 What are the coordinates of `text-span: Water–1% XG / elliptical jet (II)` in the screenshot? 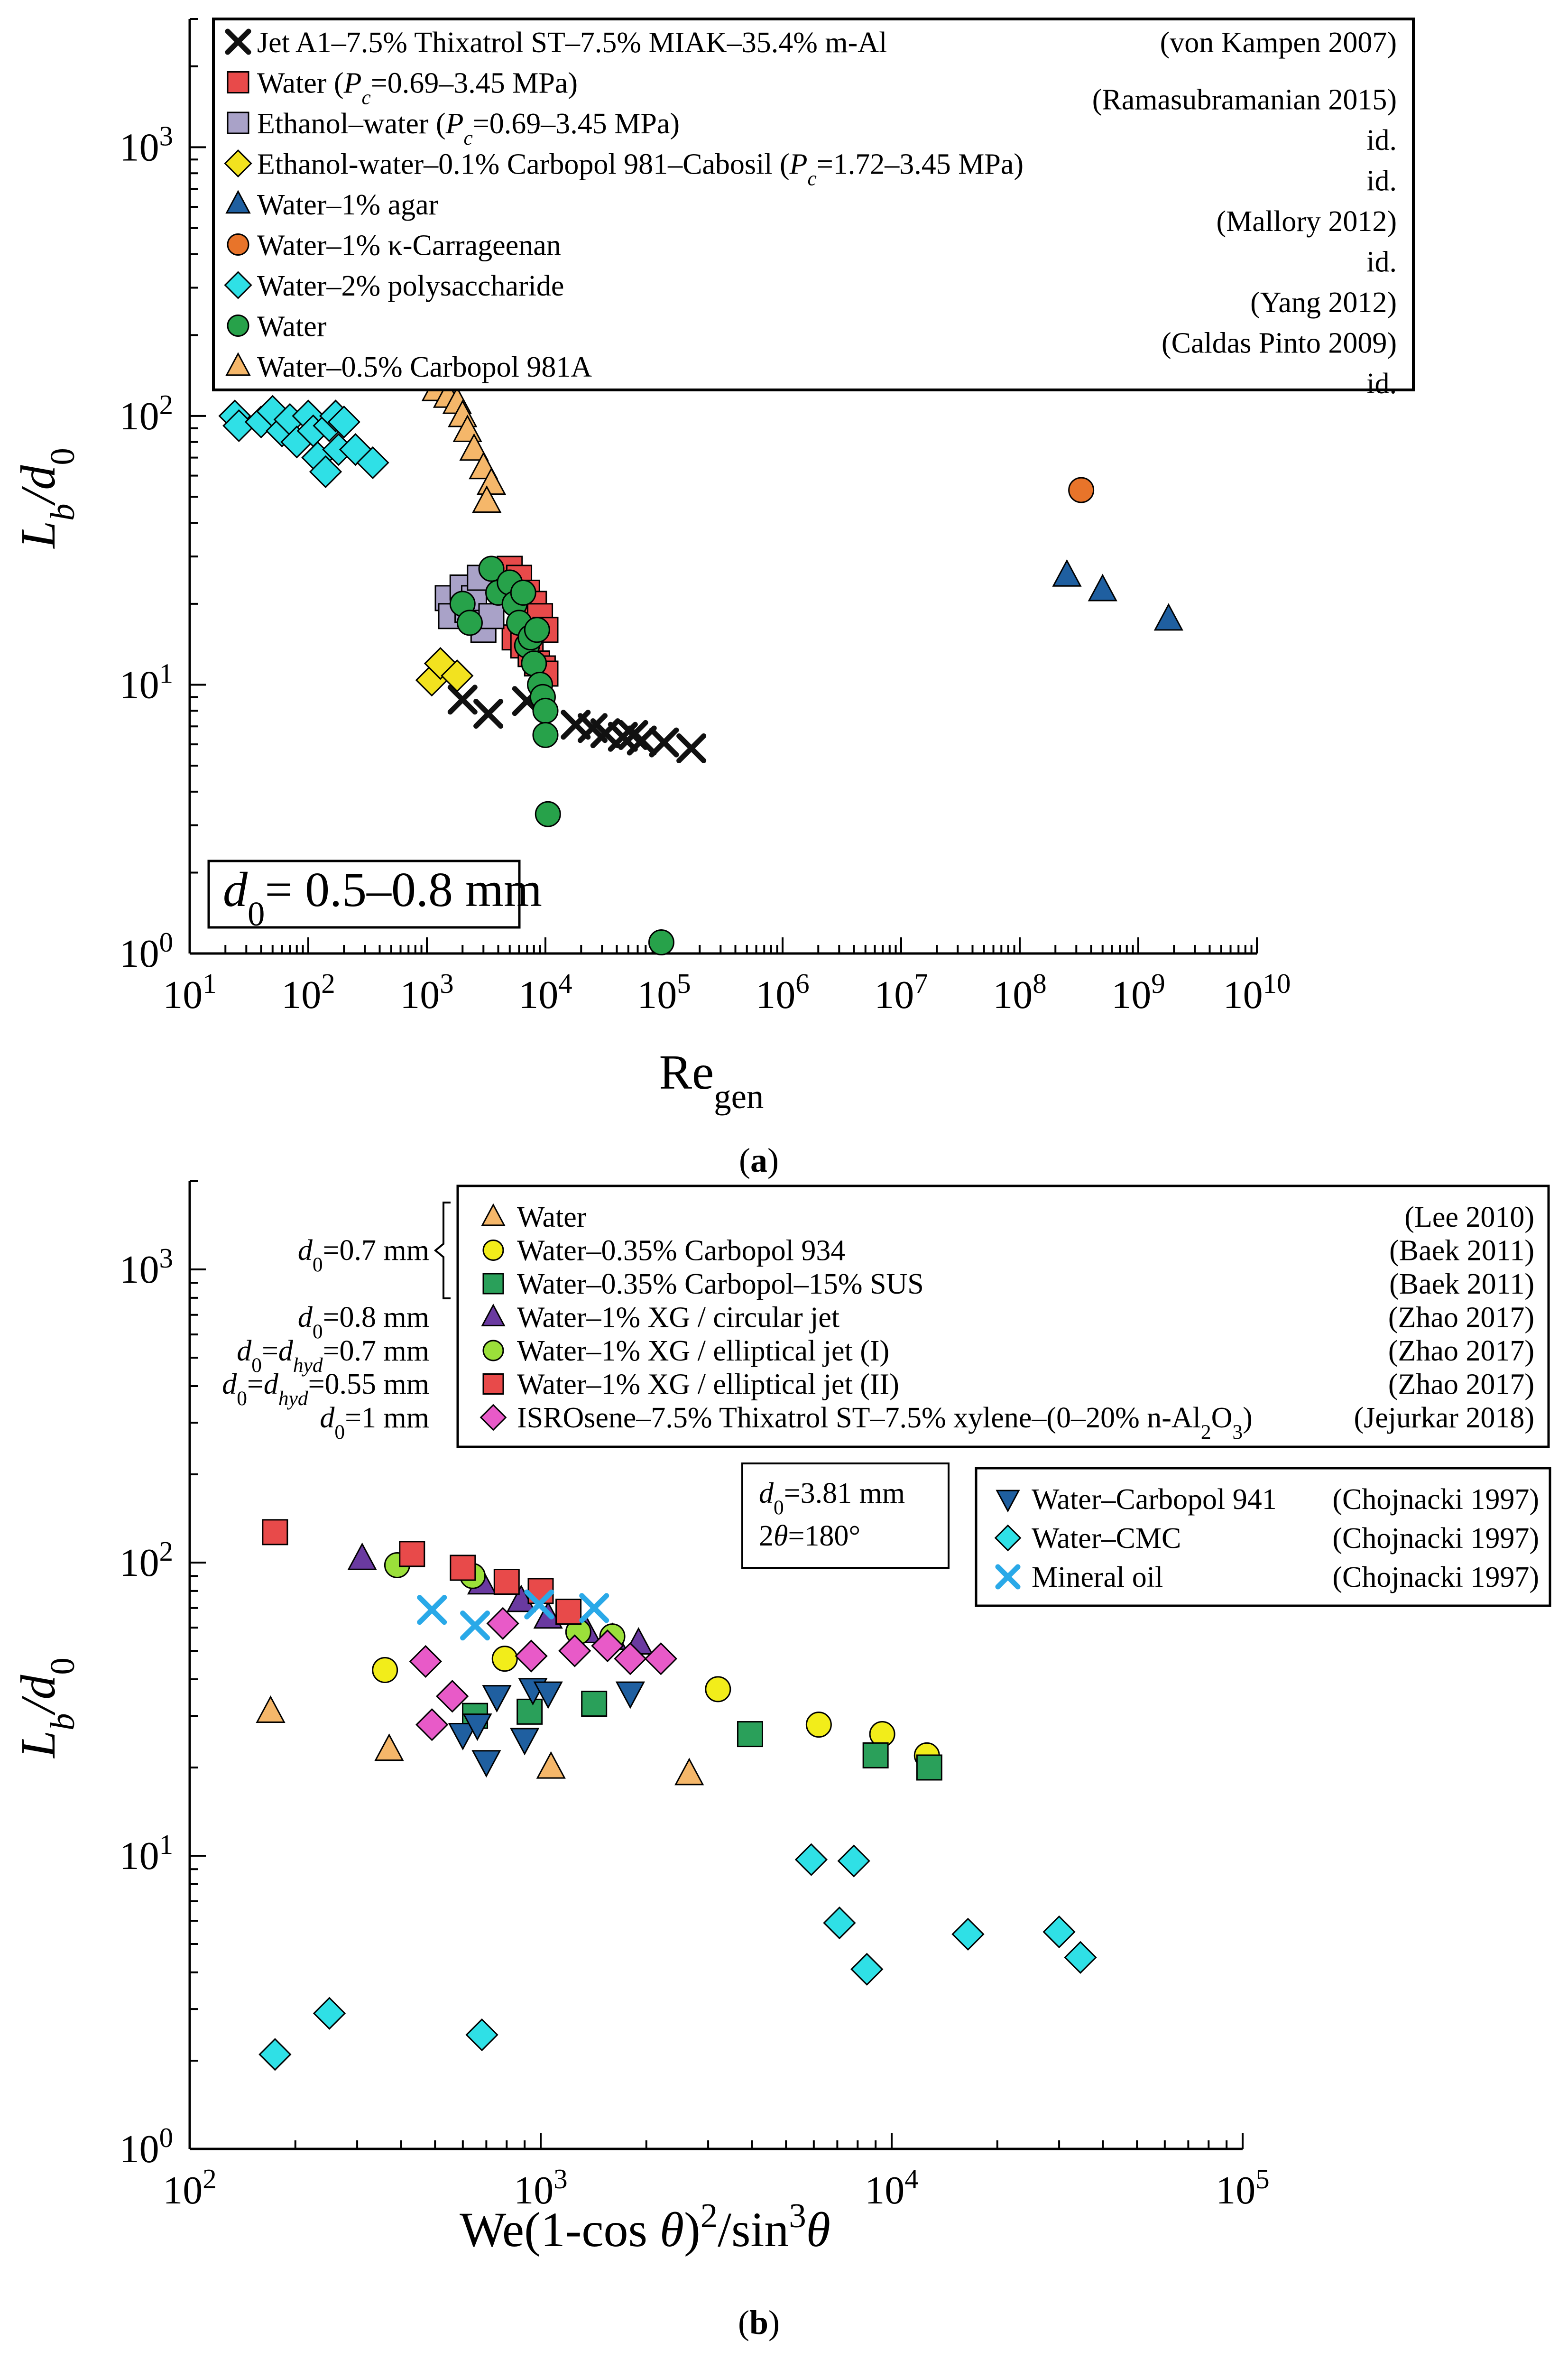 It's located at (708, 1385).